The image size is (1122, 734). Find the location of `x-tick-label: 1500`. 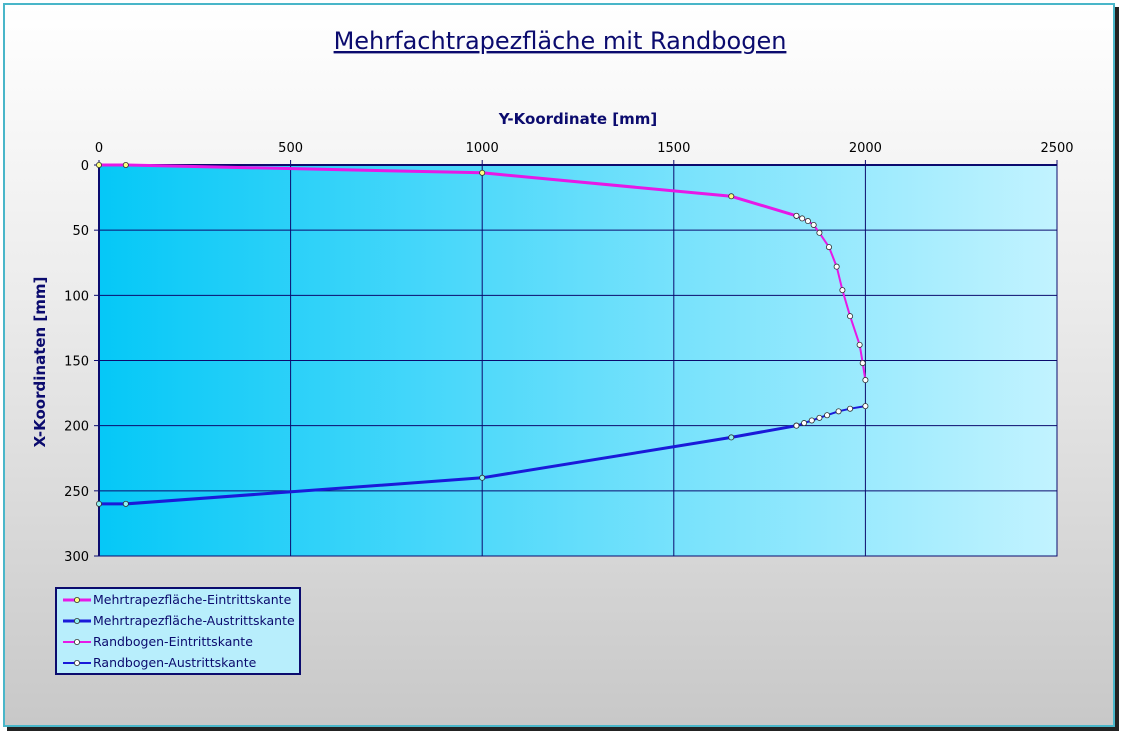

x-tick-label: 1500 is located at coordinates (673, 148).